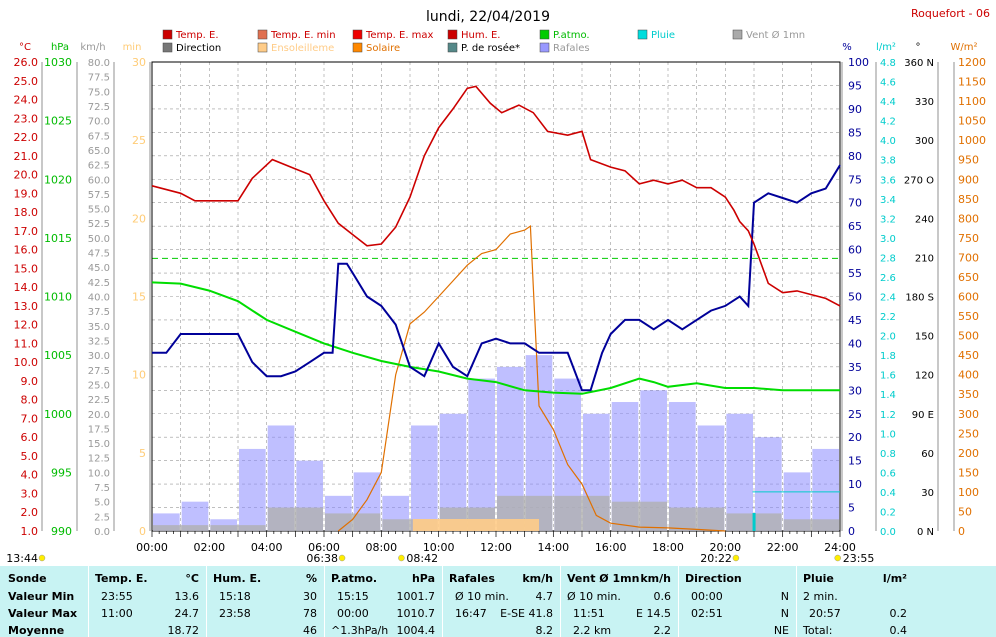 The height and width of the screenshot is (637, 996). What do you see at coordinates (888, 473) in the screenshot?
I see `rain-tick: 0.6` at bounding box center [888, 473].